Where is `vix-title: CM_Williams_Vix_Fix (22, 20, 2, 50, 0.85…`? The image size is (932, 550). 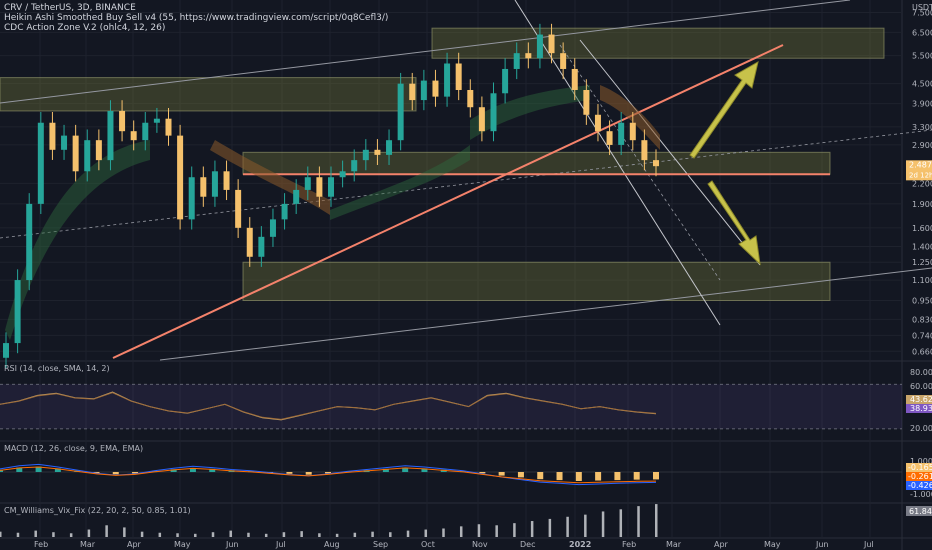
vix-title: CM_Williams_Vix_Fix (22, 20, 2, 50, 0.85… is located at coordinates (97, 510).